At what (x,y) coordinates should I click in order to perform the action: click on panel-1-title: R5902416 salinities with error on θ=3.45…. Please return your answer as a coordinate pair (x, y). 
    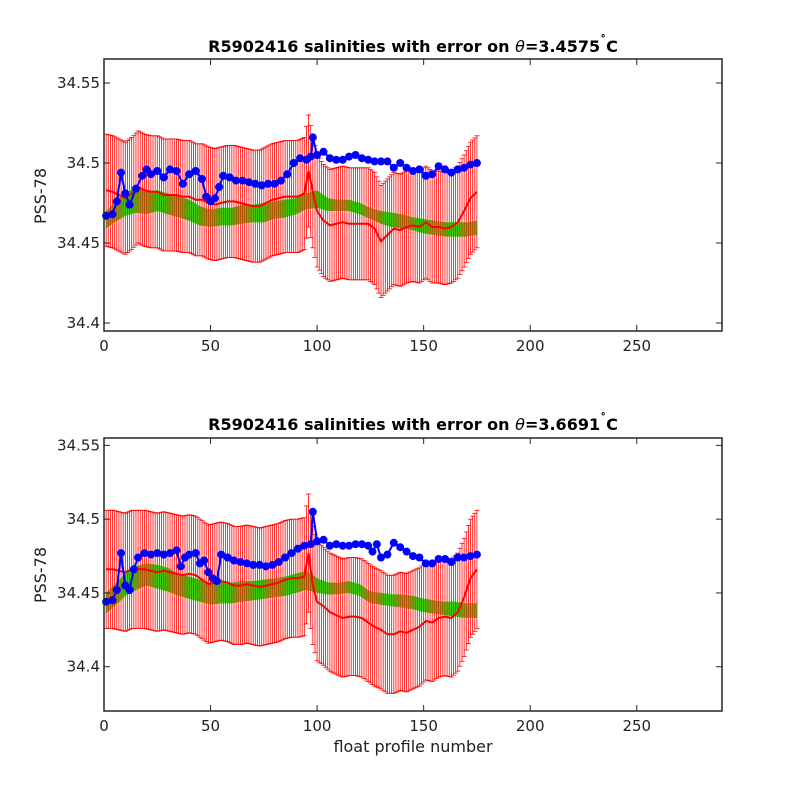
    Looking at the image, I should click on (413, 44).